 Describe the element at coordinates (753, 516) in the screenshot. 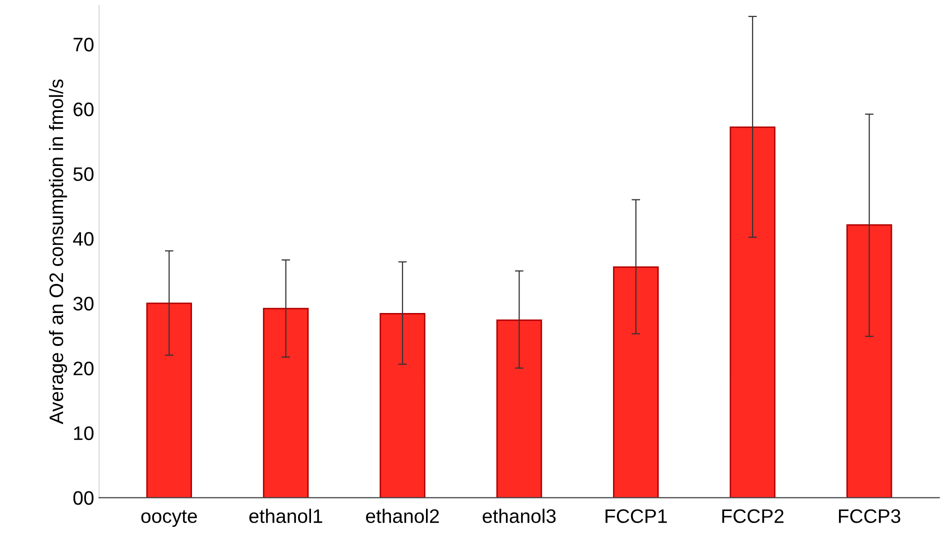

I see `x-tick-label: FCCP2` at that location.